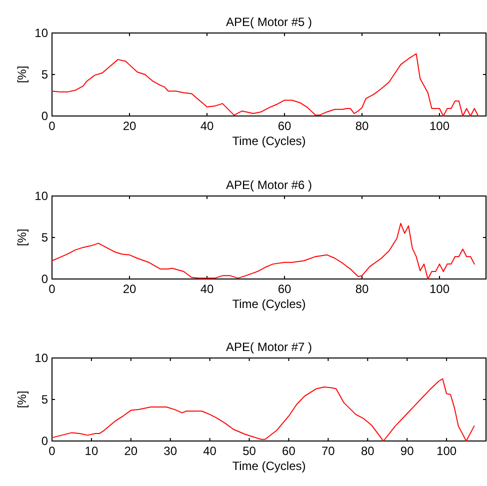  Describe the element at coordinates (91, 451) in the screenshot. I see `x-tick-label: 10` at that location.